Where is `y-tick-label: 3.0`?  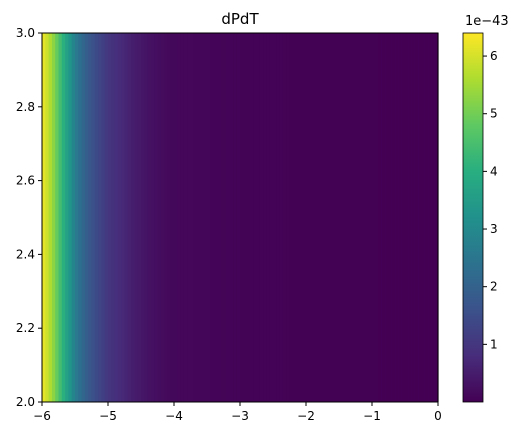 y-tick-label: 3.0 is located at coordinates (25, 33).